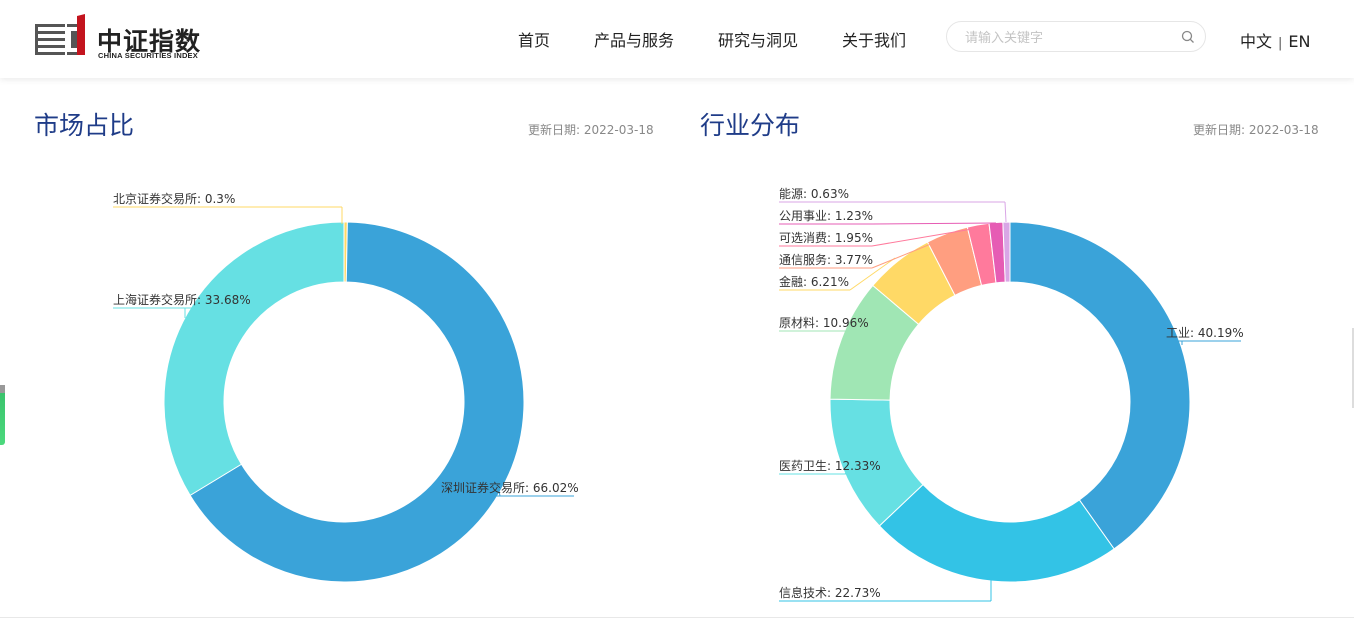 This screenshot has height=620, width=1354. I want to click on logo: 中证指数 CHINA SECURITIES INDEX, so click(133, 38).